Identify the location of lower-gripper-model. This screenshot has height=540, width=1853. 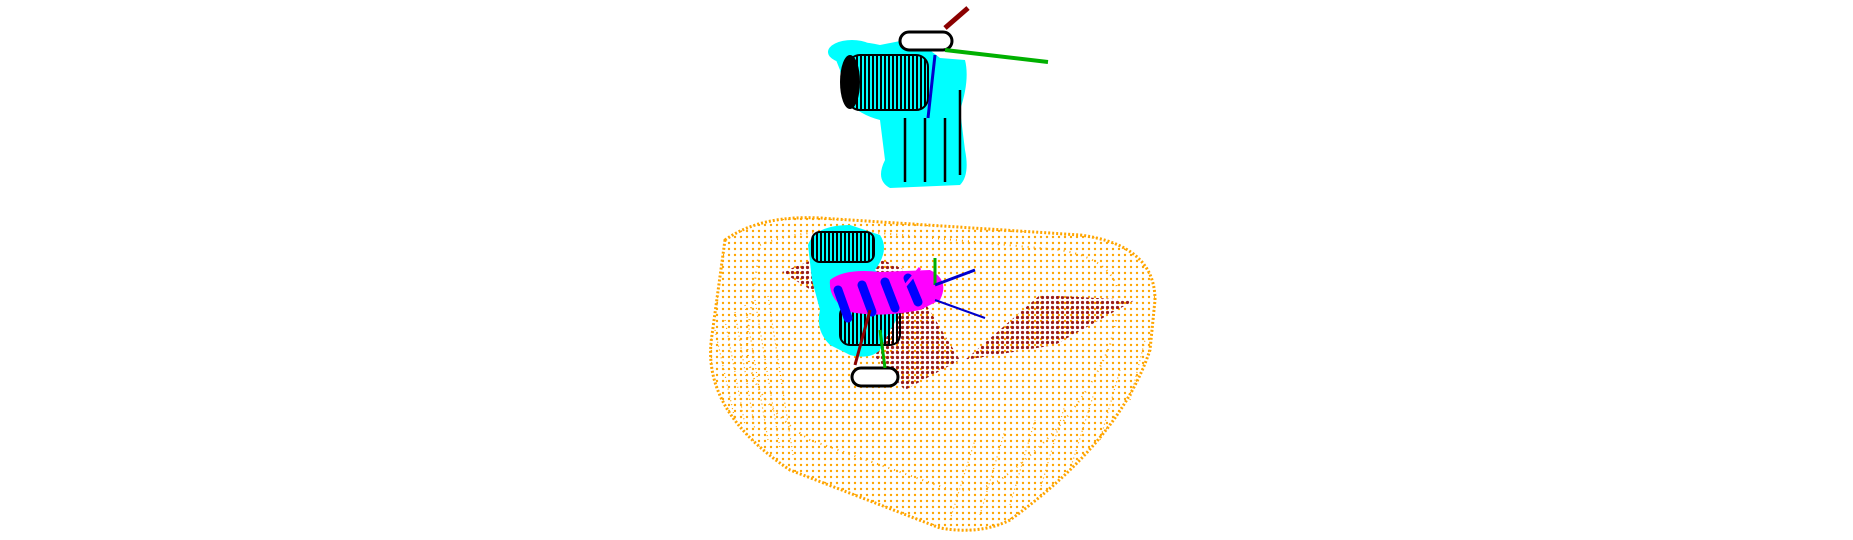
(897, 306).